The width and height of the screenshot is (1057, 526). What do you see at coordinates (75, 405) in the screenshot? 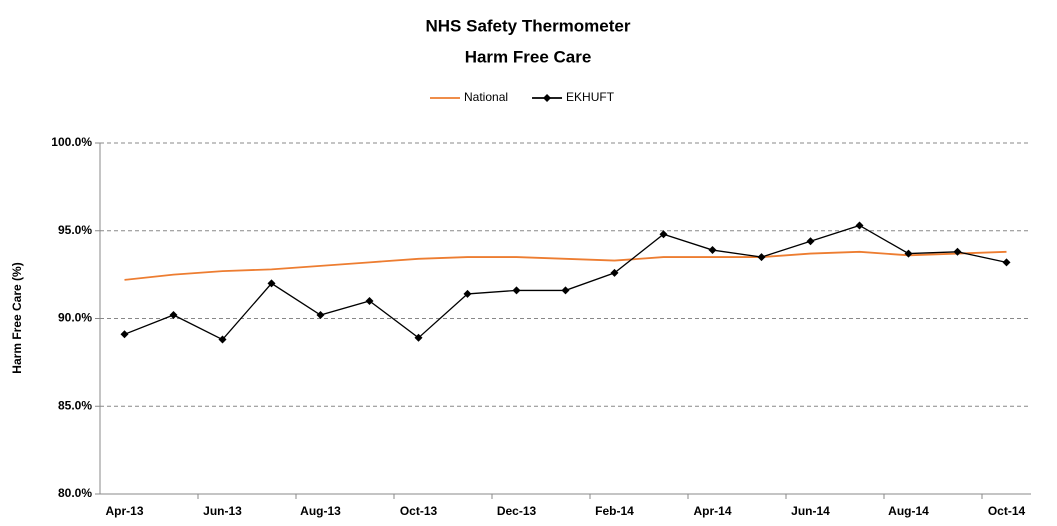
I see `y-tick-label: 85.0%` at bounding box center [75, 405].